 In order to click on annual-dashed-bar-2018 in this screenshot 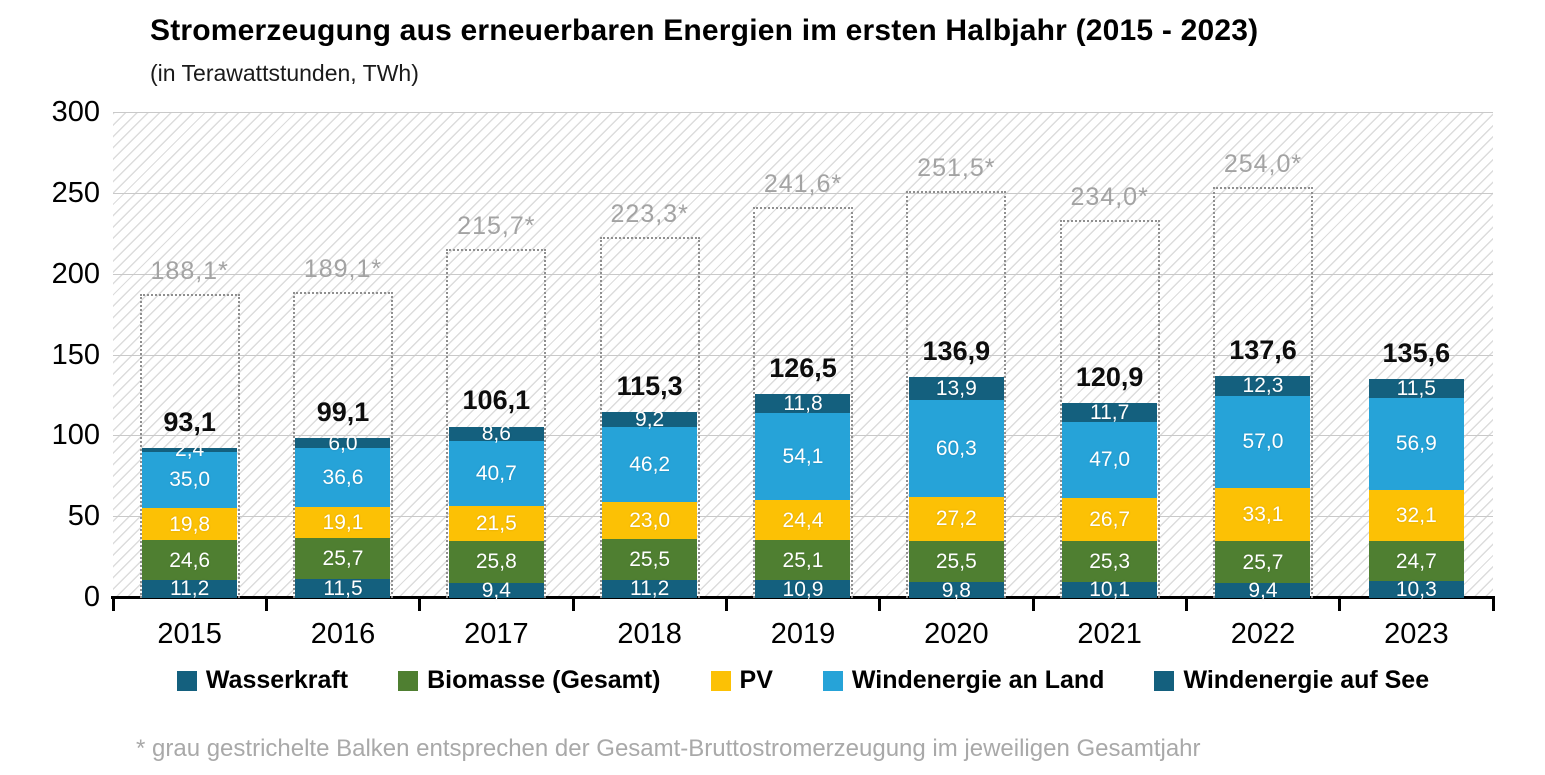, I will do `click(649, 417)`.